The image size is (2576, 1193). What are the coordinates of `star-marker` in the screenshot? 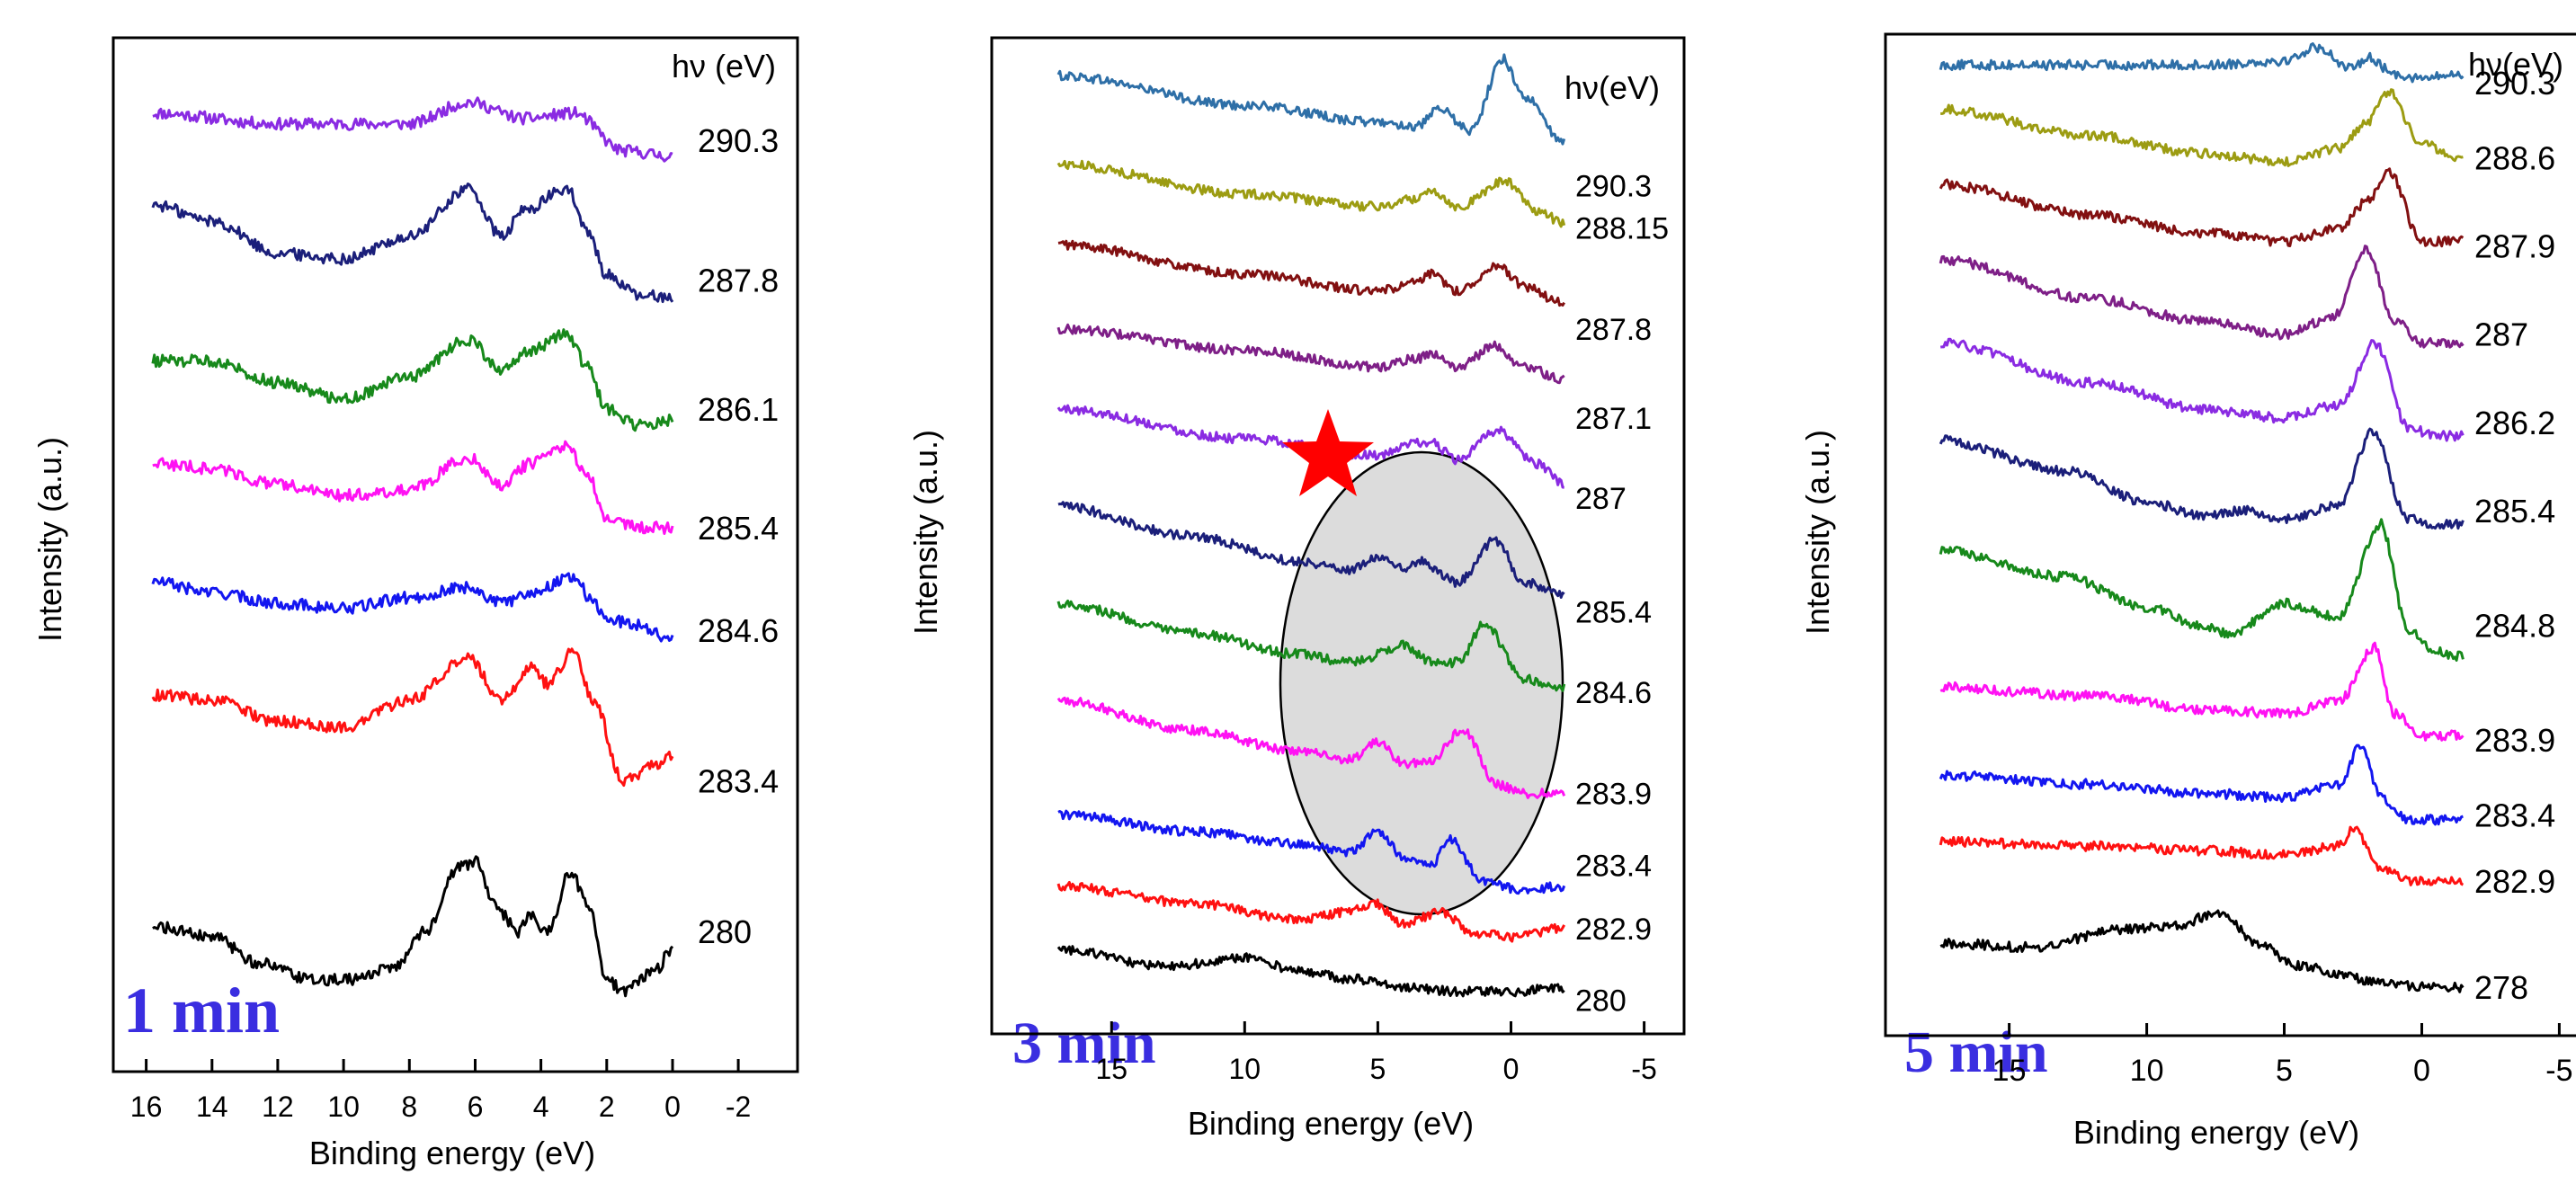 It's located at (1328, 453).